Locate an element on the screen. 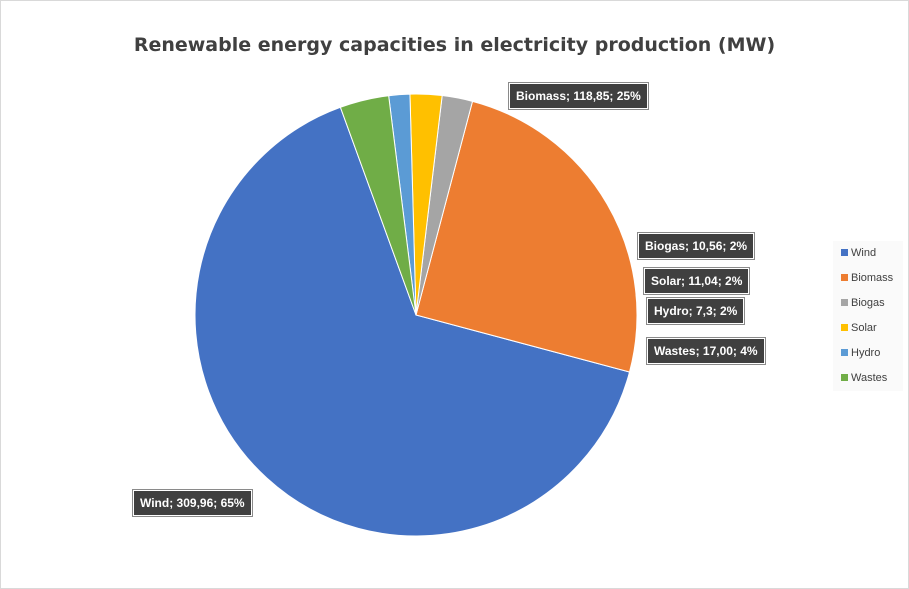 Image resolution: width=909 pixels, height=589 pixels. legend-swatch-biomass is located at coordinates (844, 277).